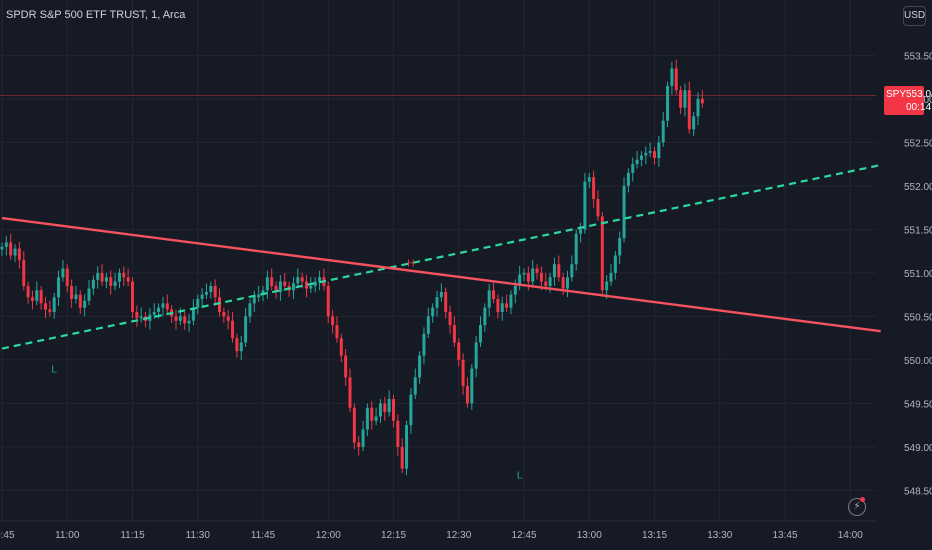 Image resolution: width=932 pixels, height=550 pixels. What do you see at coordinates (857, 507) in the screenshot?
I see `lightning-icon: ⚡` at bounding box center [857, 507].